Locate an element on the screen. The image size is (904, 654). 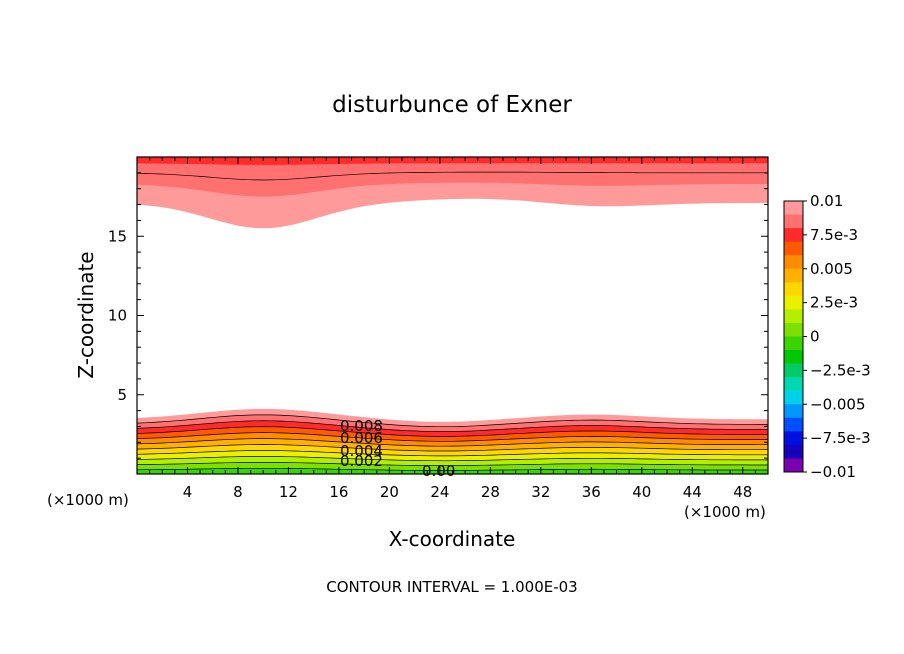
x-tick-label: 4 is located at coordinates (188, 492).